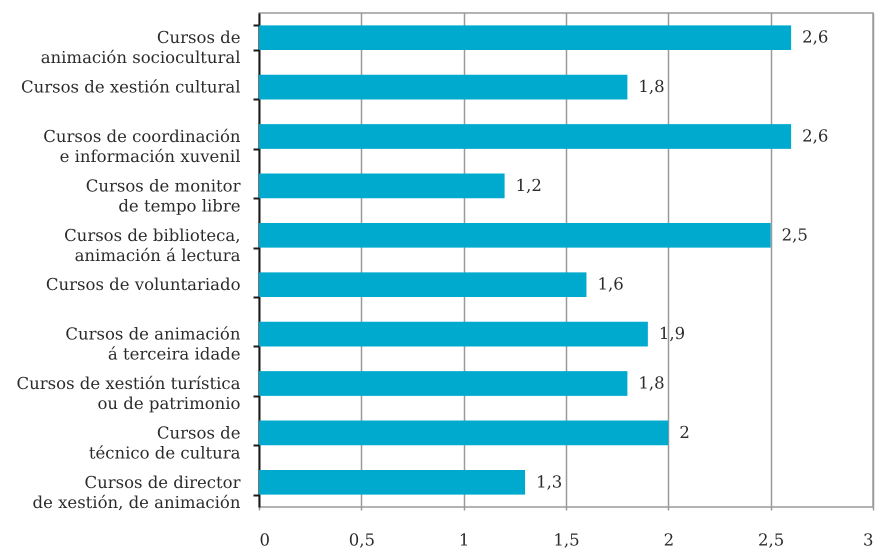 The height and width of the screenshot is (553, 880). I want to click on data-label: 1,3, so click(549, 482).